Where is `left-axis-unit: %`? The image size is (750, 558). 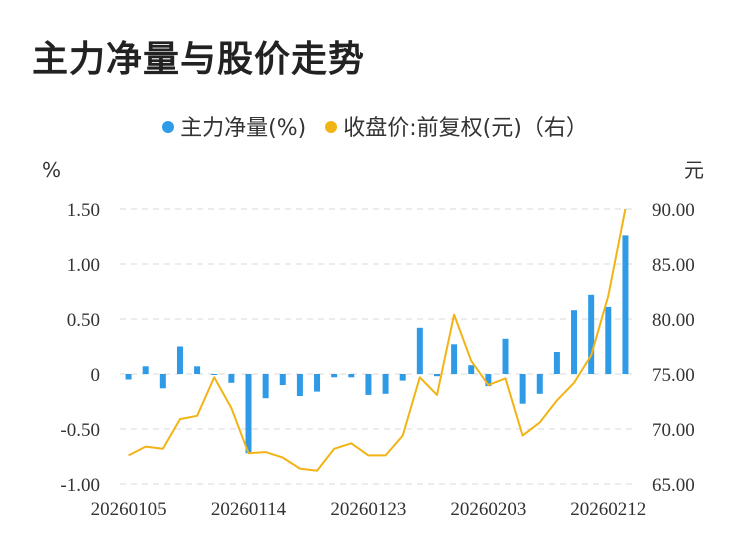 left-axis-unit: % is located at coordinates (51, 170).